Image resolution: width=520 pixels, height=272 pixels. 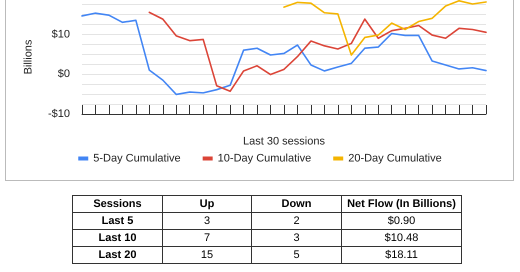 What do you see at coordinates (28, 56) in the screenshot?
I see `y-axis-title: Billions` at bounding box center [28, 56].